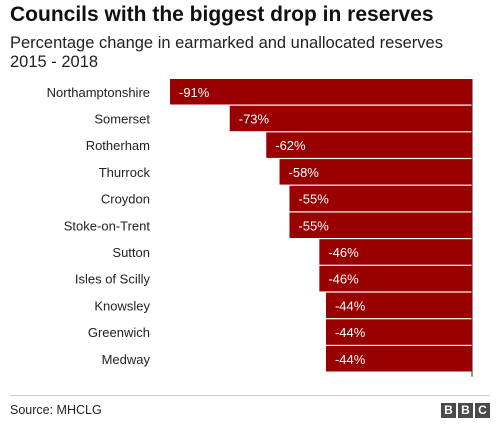 The image size is (500, 438). Describe the element at coordinates (56, 410) in the screenshot. I see `source-note: Source: MHCLG` at that location.